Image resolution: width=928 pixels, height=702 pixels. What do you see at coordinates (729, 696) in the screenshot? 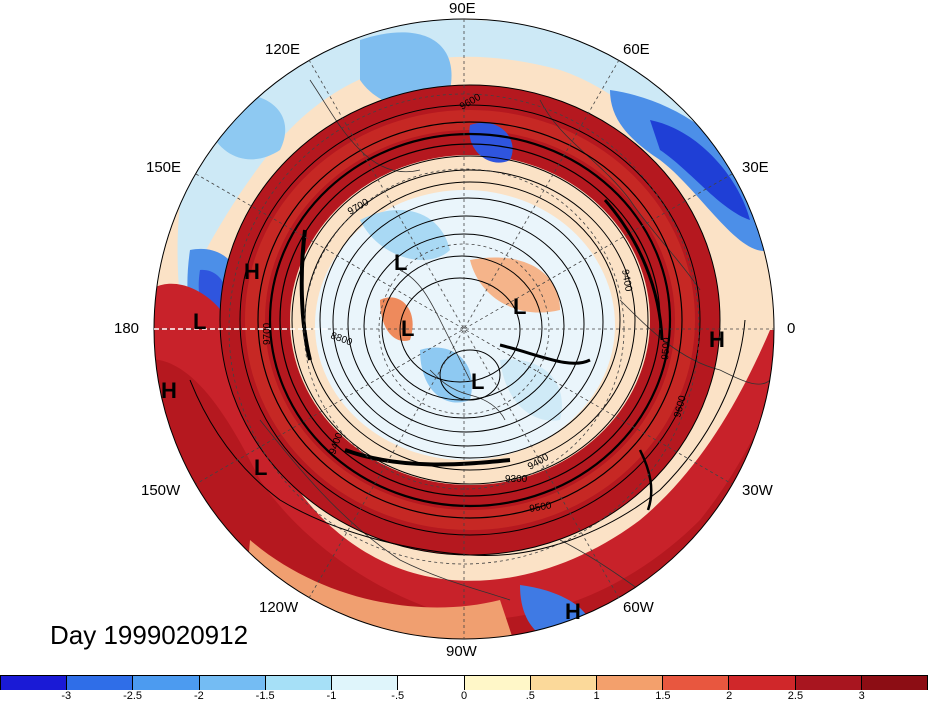
I see `colorbar-tick-label: 2` at bounding box center [729, 696].